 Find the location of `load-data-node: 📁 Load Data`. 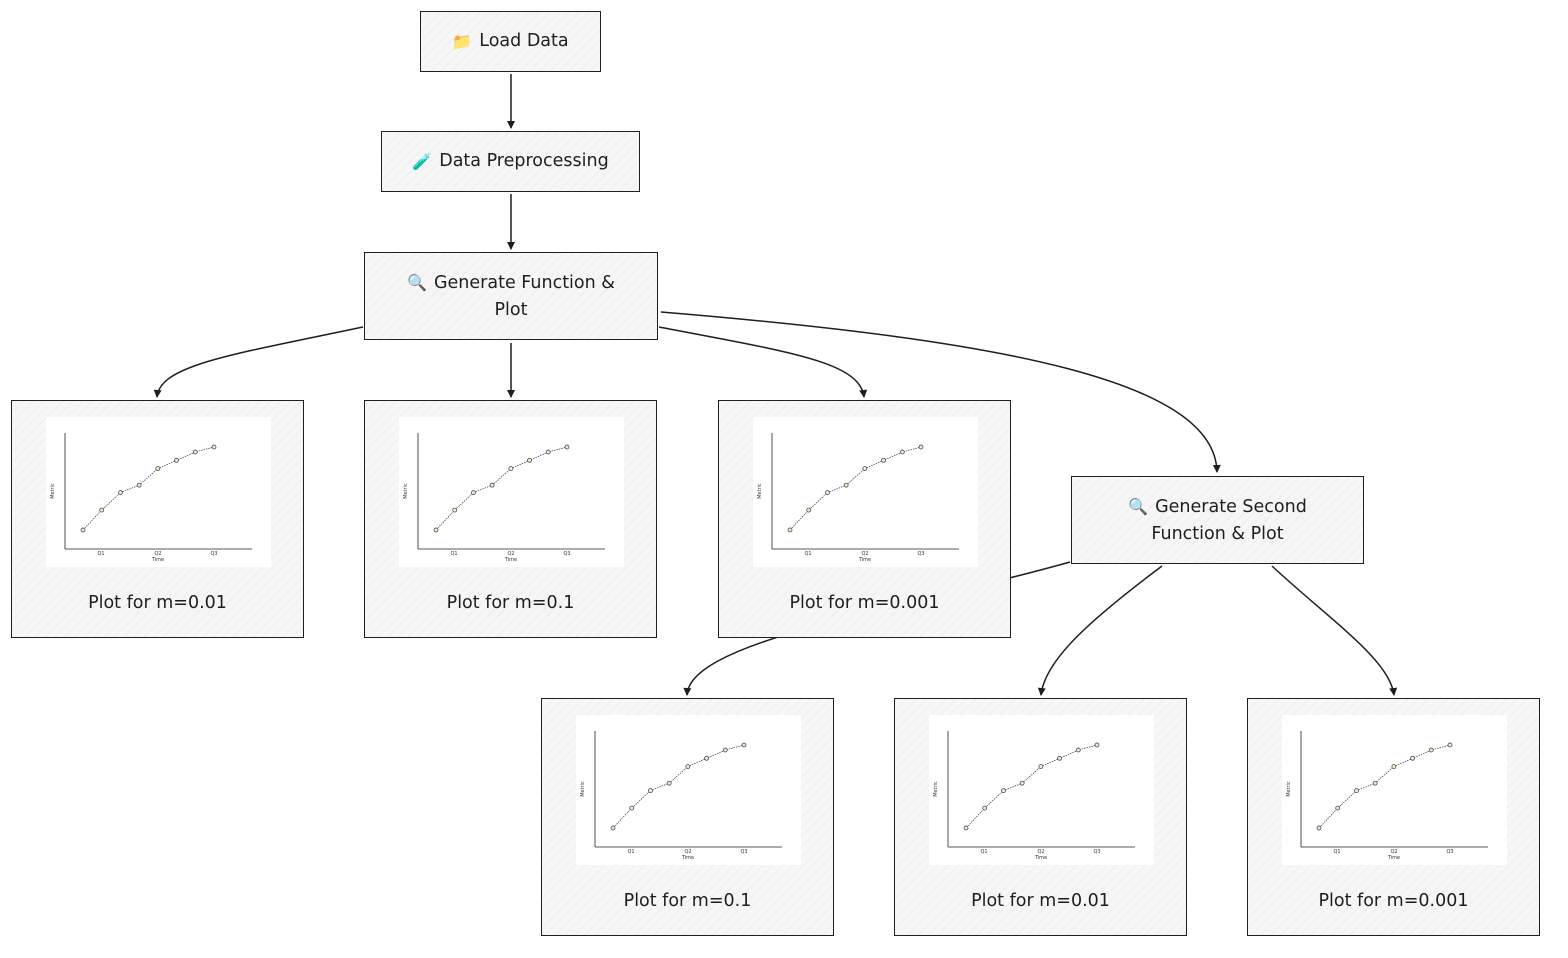

load-data-node: 📁 Load Data is located at coordinates (510, 41).